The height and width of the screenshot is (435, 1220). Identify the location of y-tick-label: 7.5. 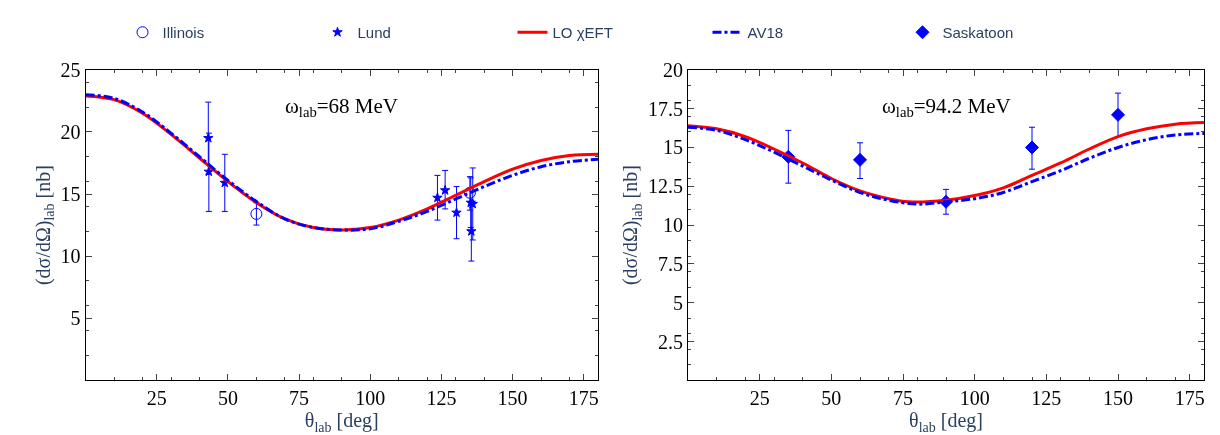
(670, 263).